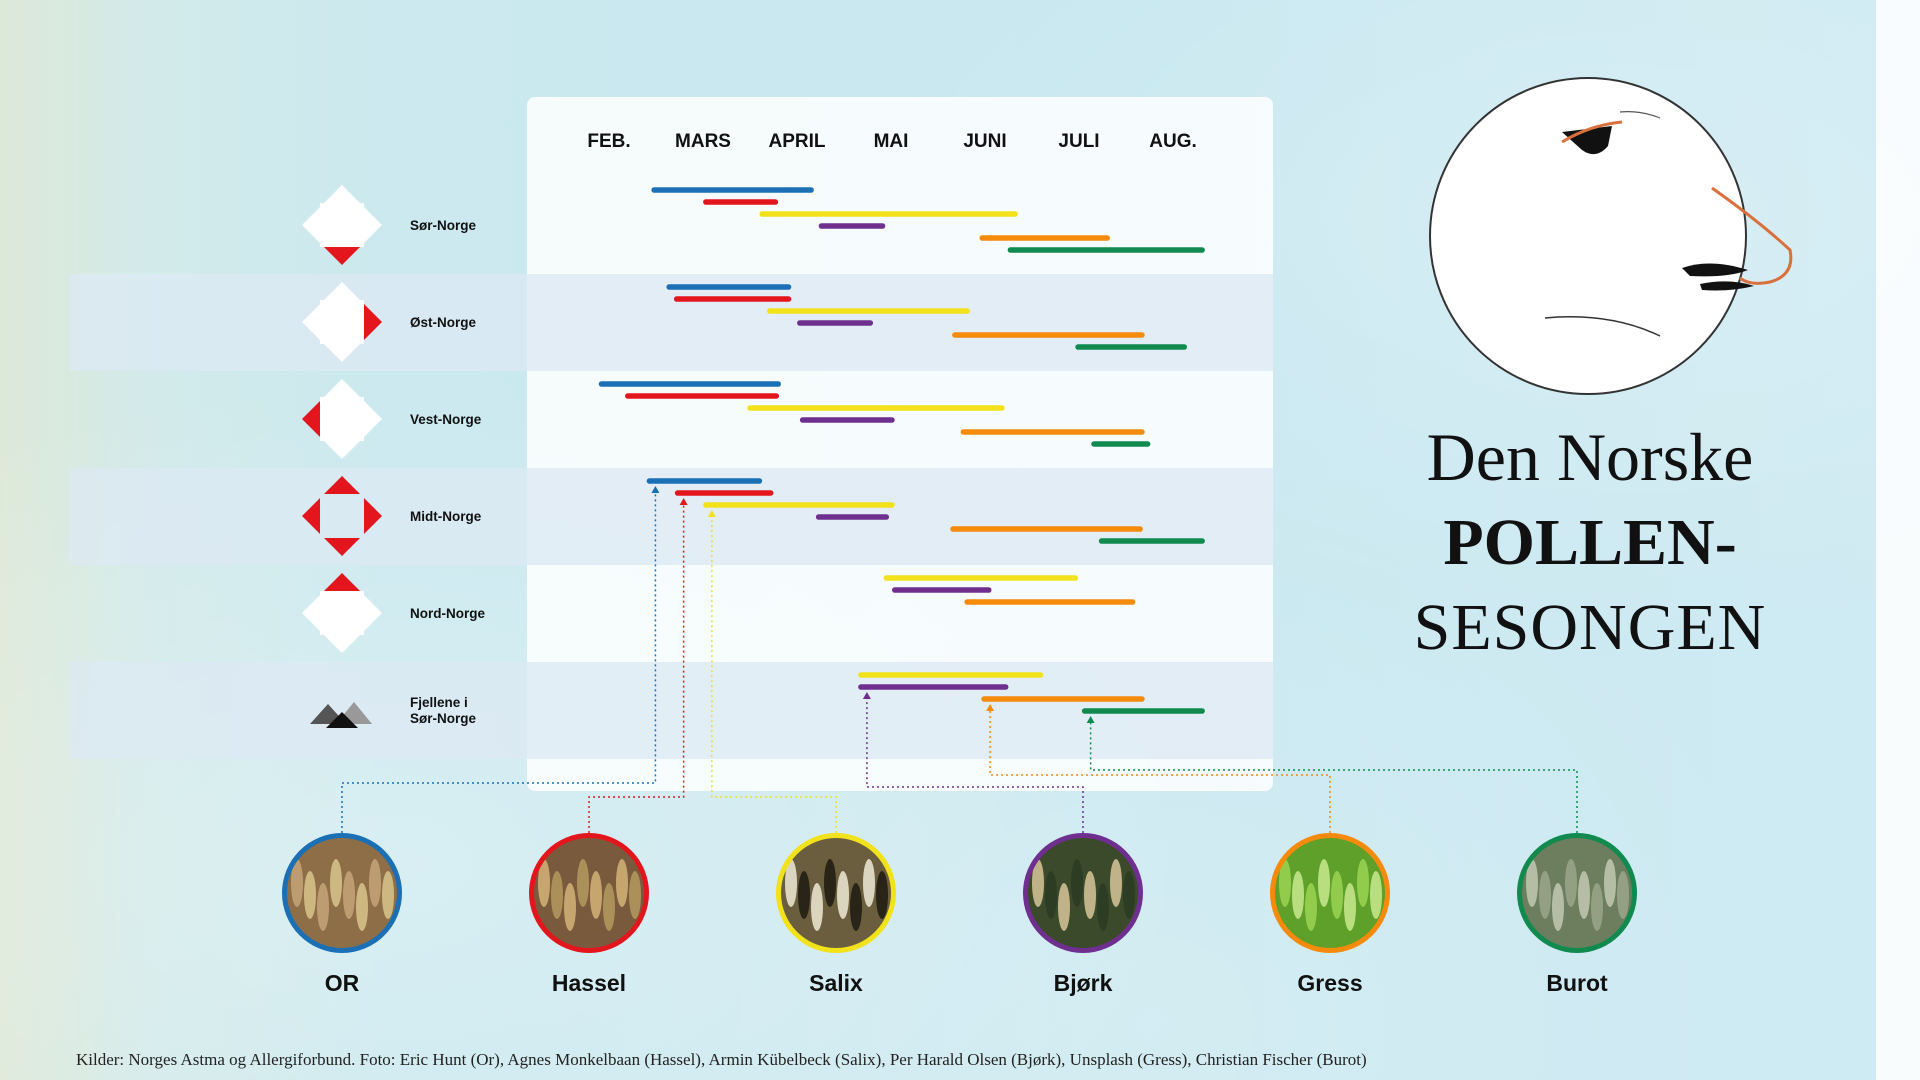 The height and width of the screenshot is (1080, 1920). Describe the element at coordinates (1588, 236) in the screenshot. I see `face-circle` at that location.